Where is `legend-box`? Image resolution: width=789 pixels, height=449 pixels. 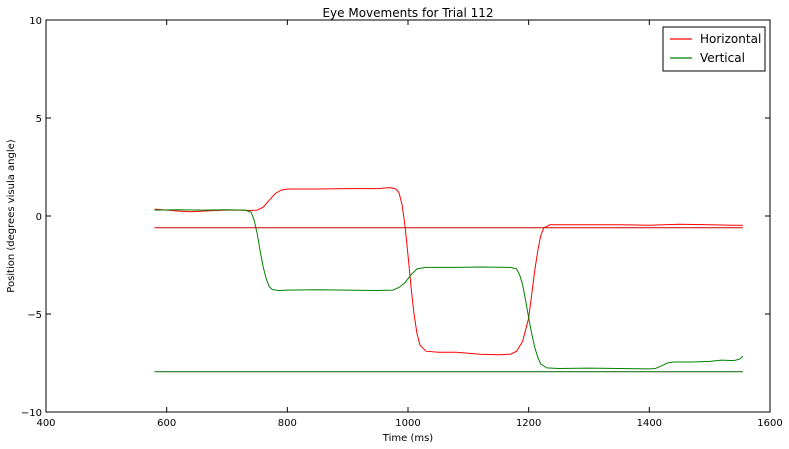 legend-box is located at coordinates (714, 49).